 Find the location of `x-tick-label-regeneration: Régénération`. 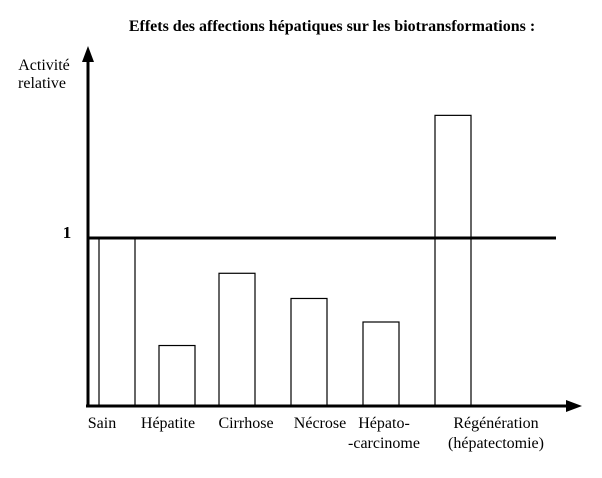

x-tick-label-regeneration: Régénération is located at coordinates (495, 423).